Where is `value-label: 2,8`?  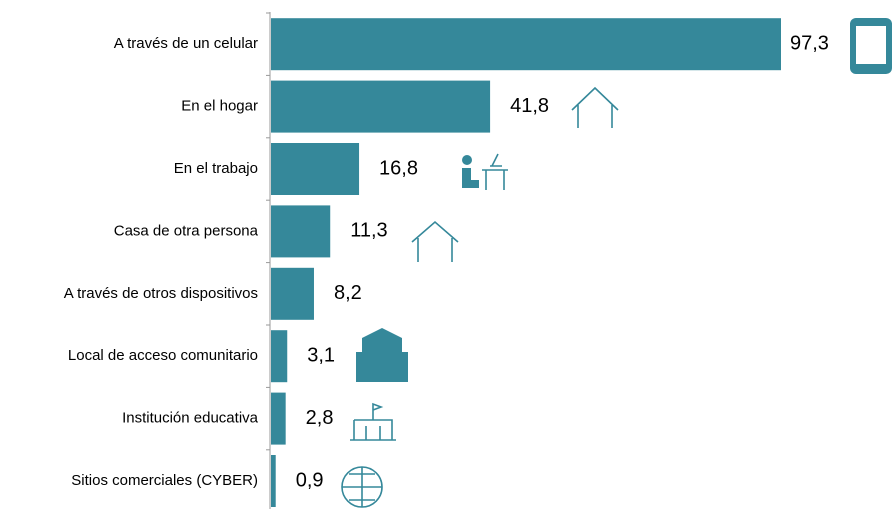 value-label: 2,8 is located at coordinates (320, 418).